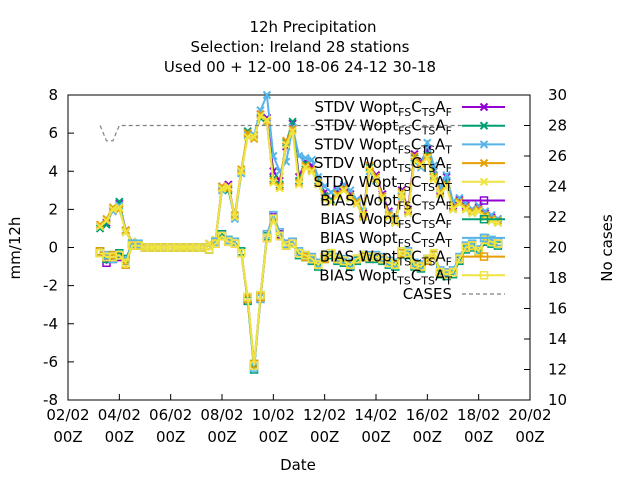 Image resolution: width=640 pixels, height=480 pixels. Describe the element at coordinates (50, 362) in the screenshot. I see `y-tick-label: -6` at that location.